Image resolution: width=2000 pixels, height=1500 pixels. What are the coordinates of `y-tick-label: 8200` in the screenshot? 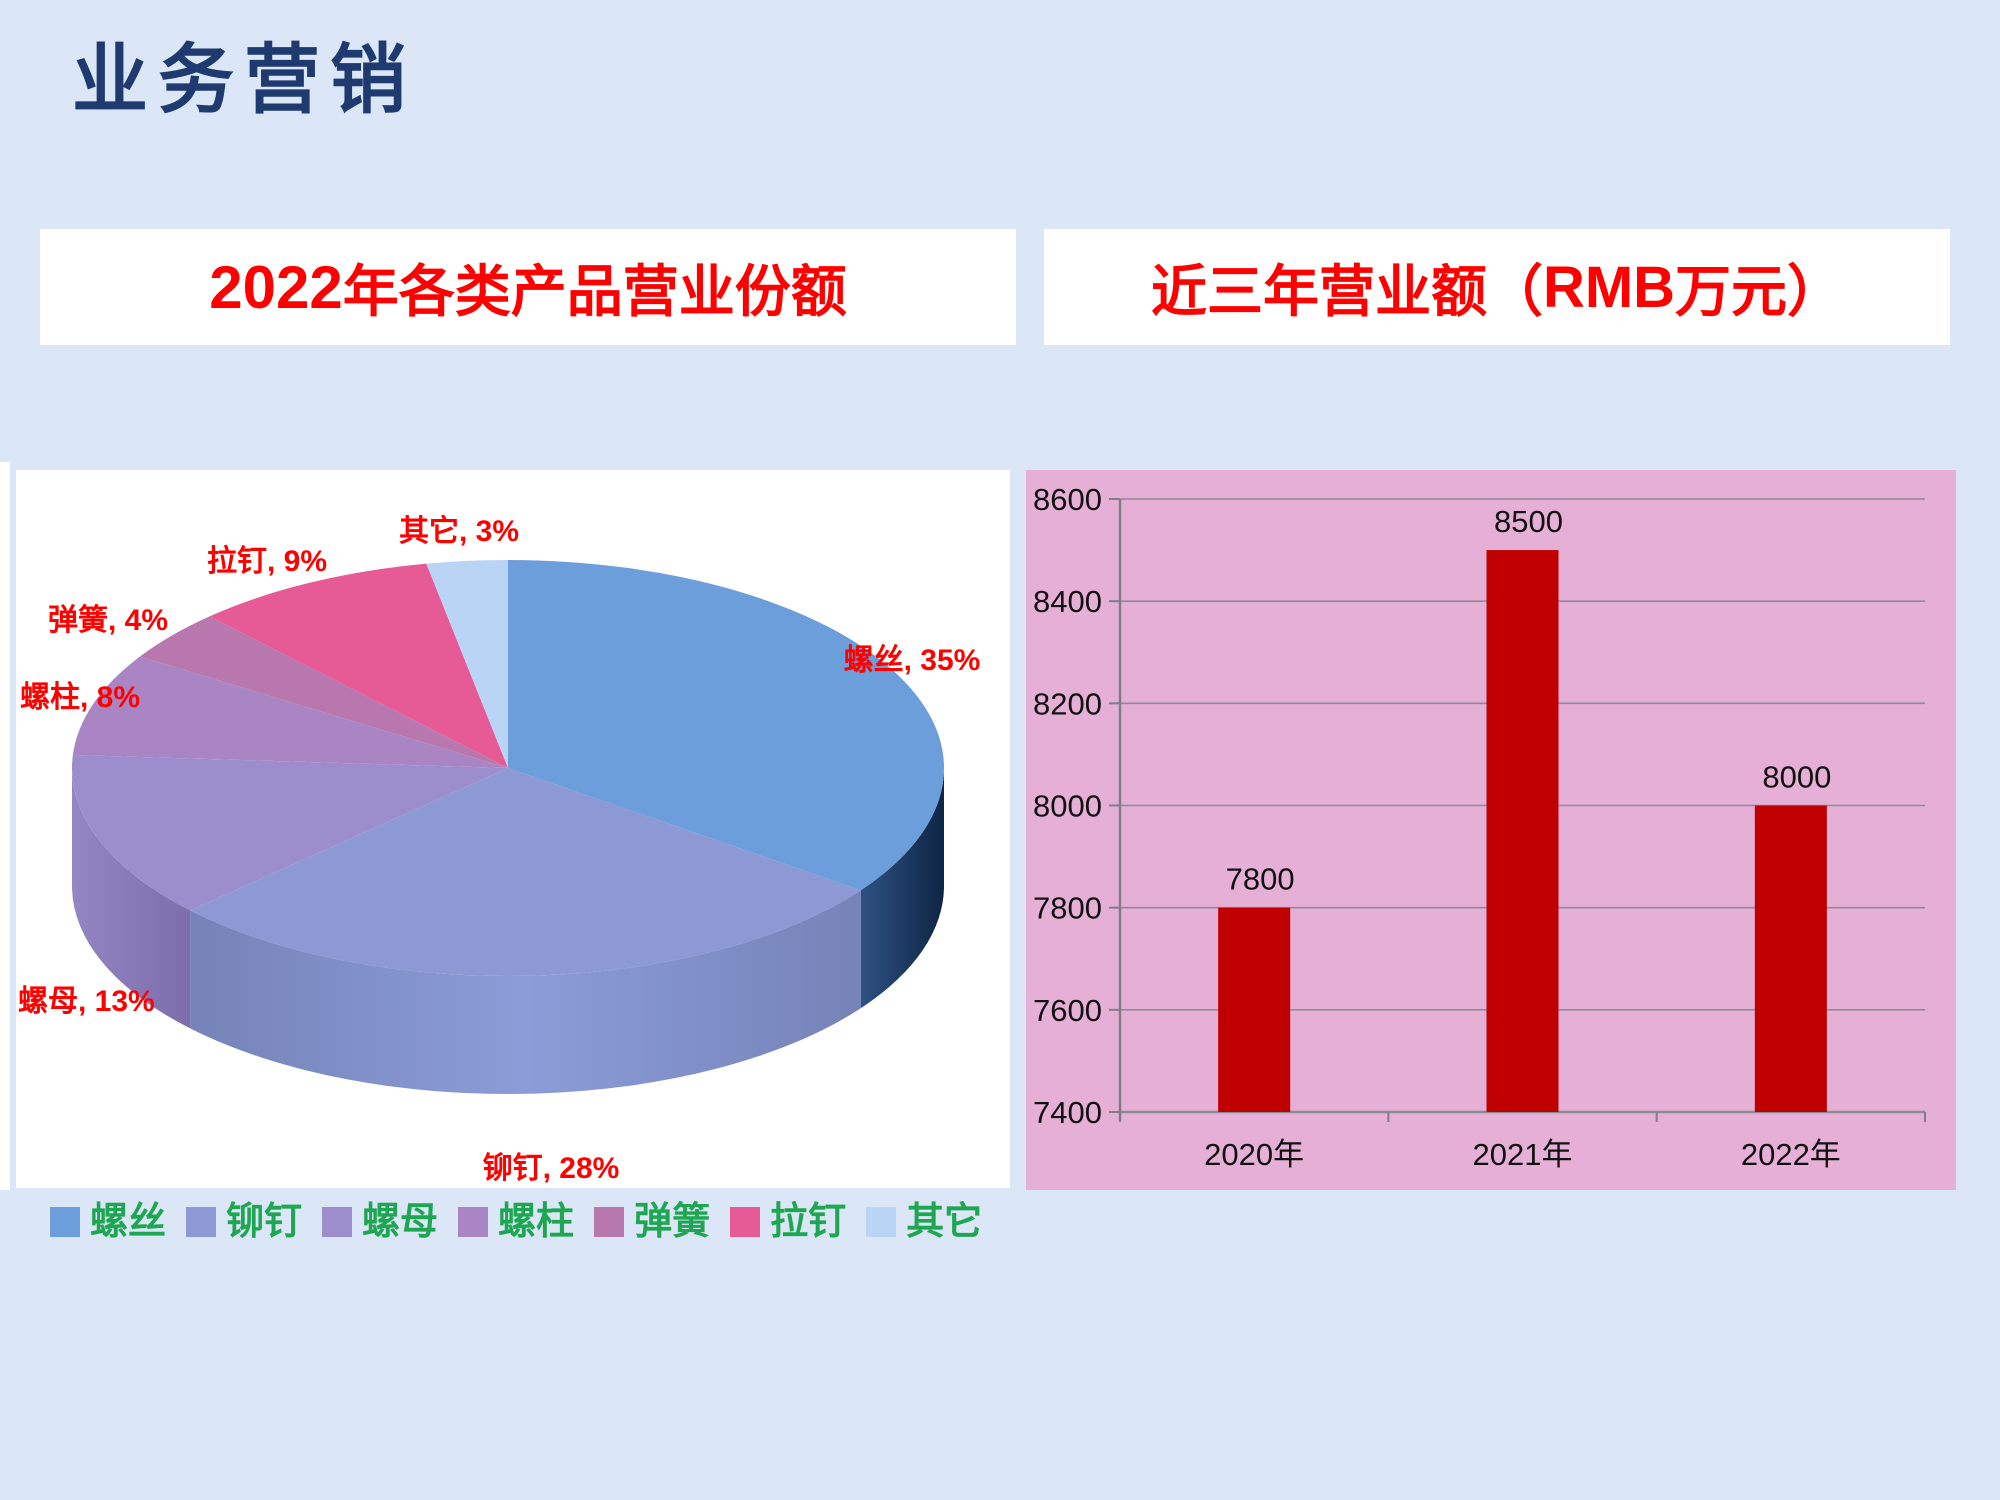 It's located at (1067, 703).